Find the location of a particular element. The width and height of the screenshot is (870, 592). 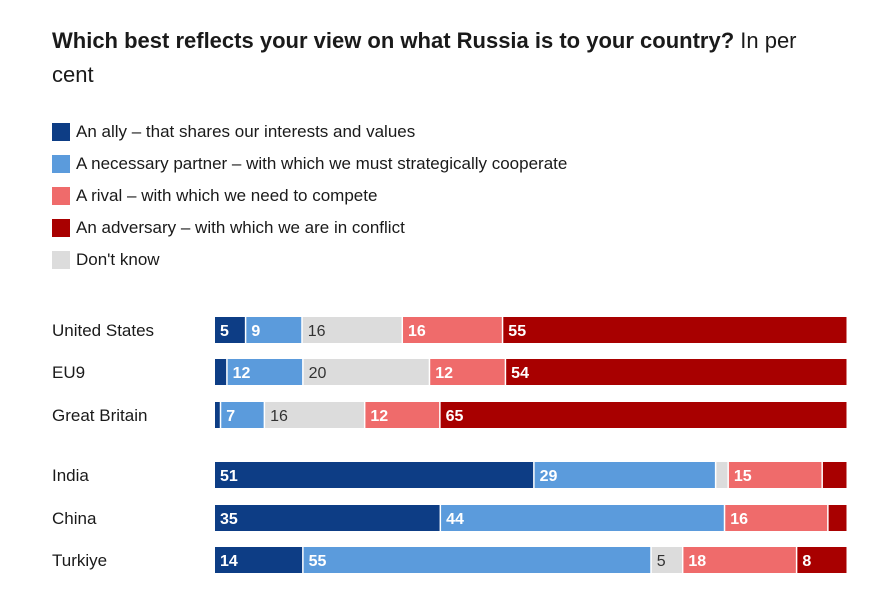

data-label-partner-0: 9 is located at coordinates (255, 331).